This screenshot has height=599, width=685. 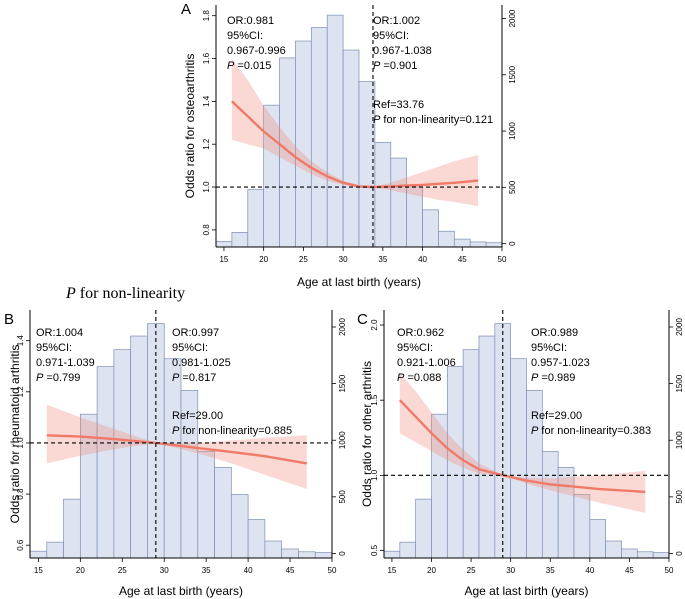 What do you see at coordinates (560, 363) in the screenshot?
I see `right-annotation-ci: 0.957-1.023` at bounding box center [560, 363].